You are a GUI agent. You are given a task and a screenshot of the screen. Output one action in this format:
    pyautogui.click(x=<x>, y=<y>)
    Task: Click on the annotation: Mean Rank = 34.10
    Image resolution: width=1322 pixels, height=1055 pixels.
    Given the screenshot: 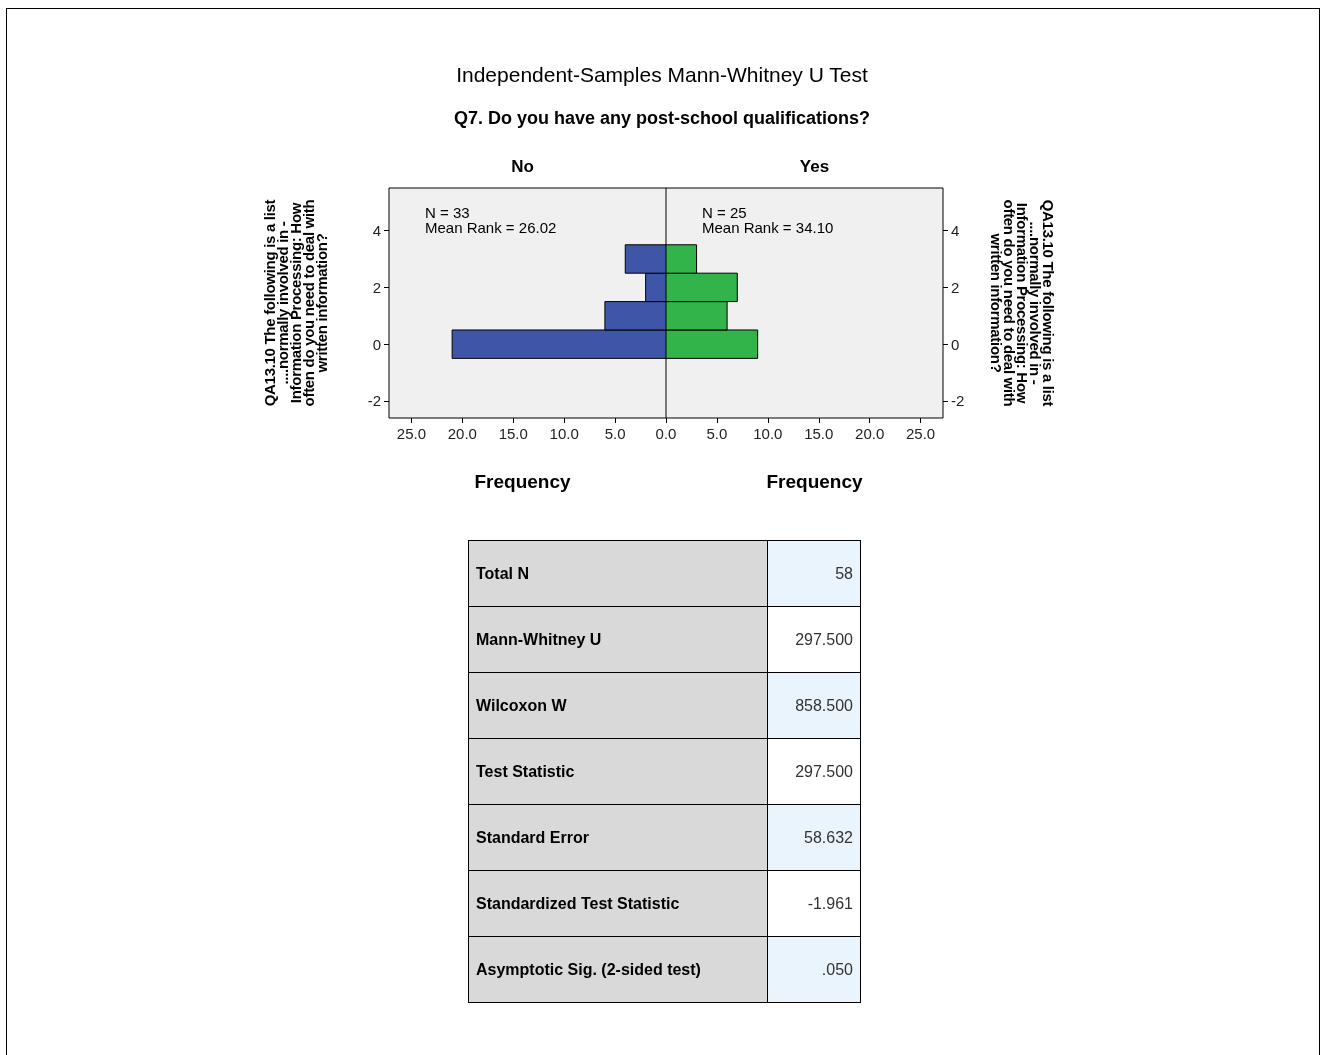 What is the action you would take?
    pyautogui.click(x=768, y=227)
    